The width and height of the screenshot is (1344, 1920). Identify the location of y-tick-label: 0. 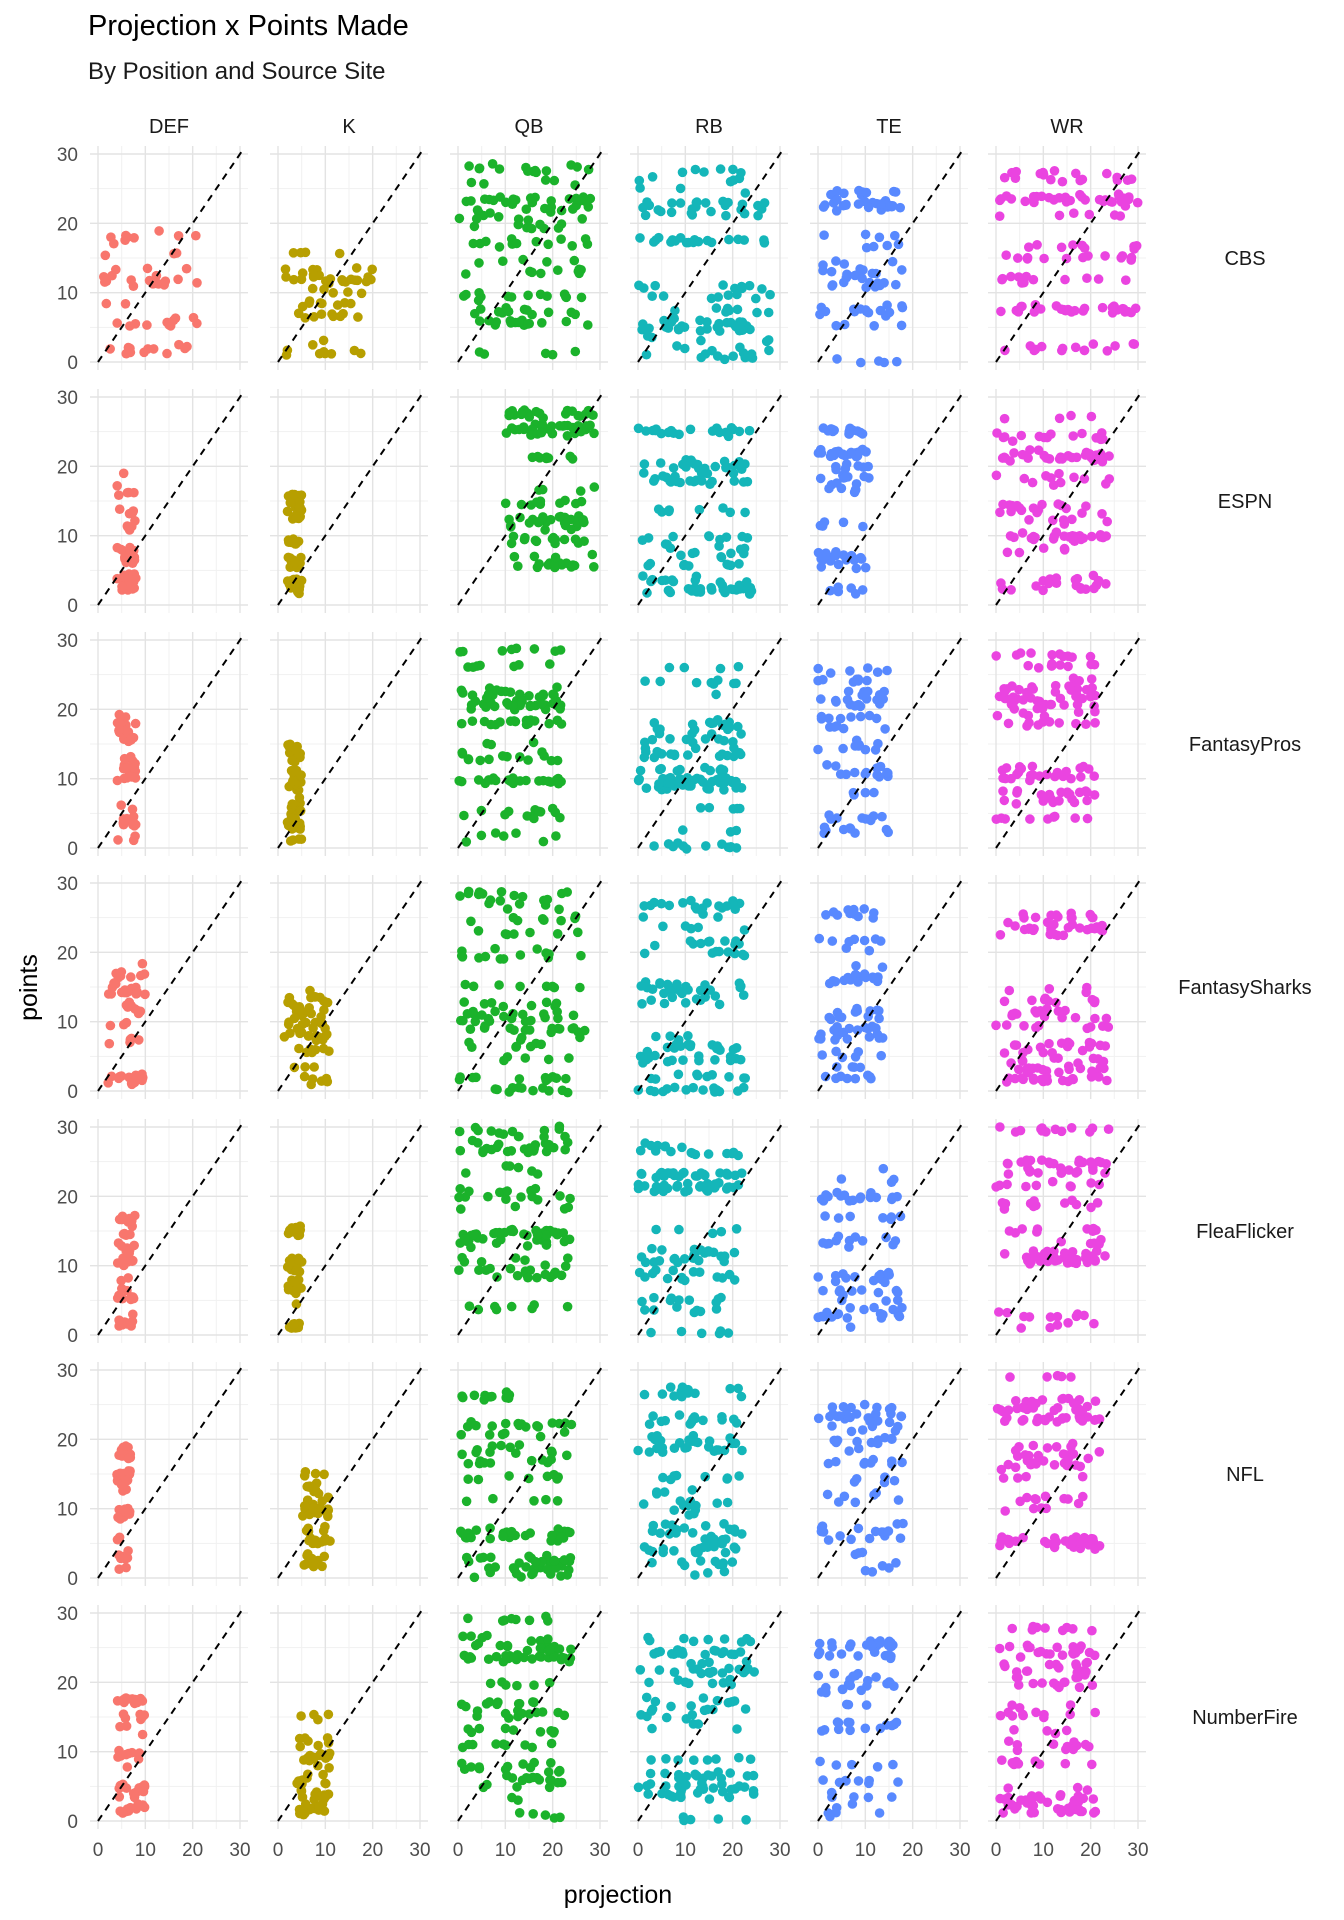
(72, 1092).